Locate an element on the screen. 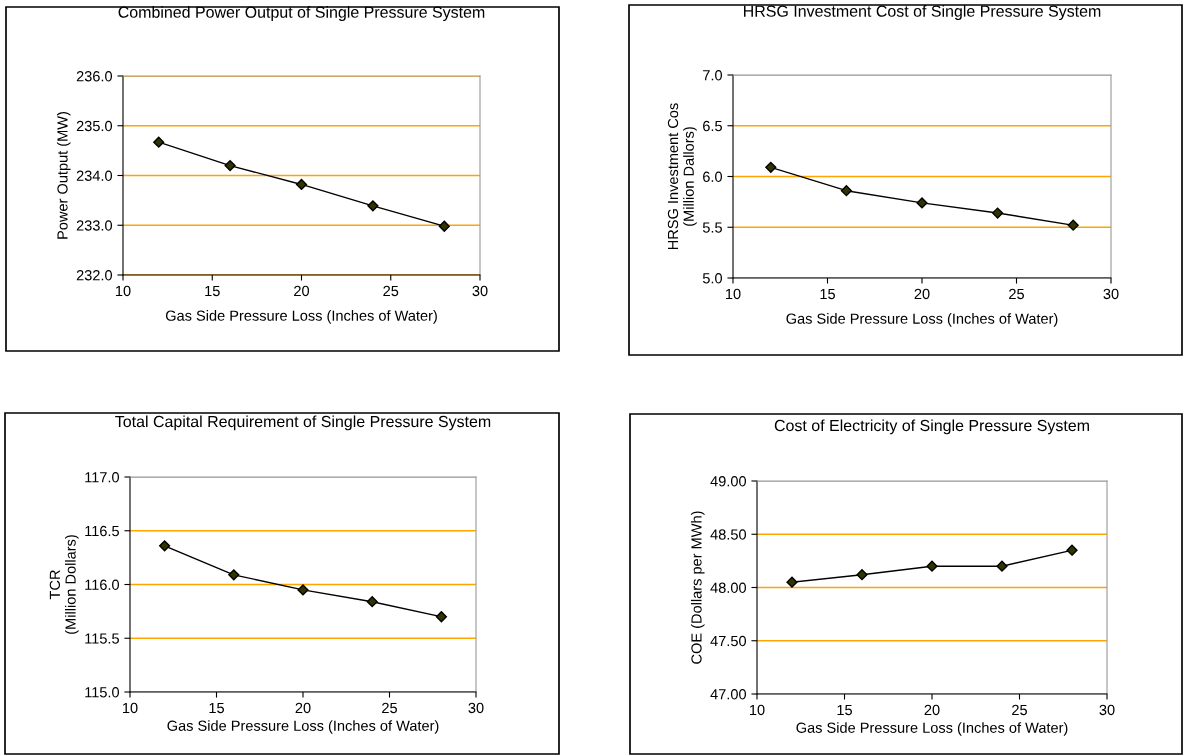 Image resolution: width=1183 pixels, height=755 pixels. y-tick-label: 7.0 is located at coordinates (713, 75).